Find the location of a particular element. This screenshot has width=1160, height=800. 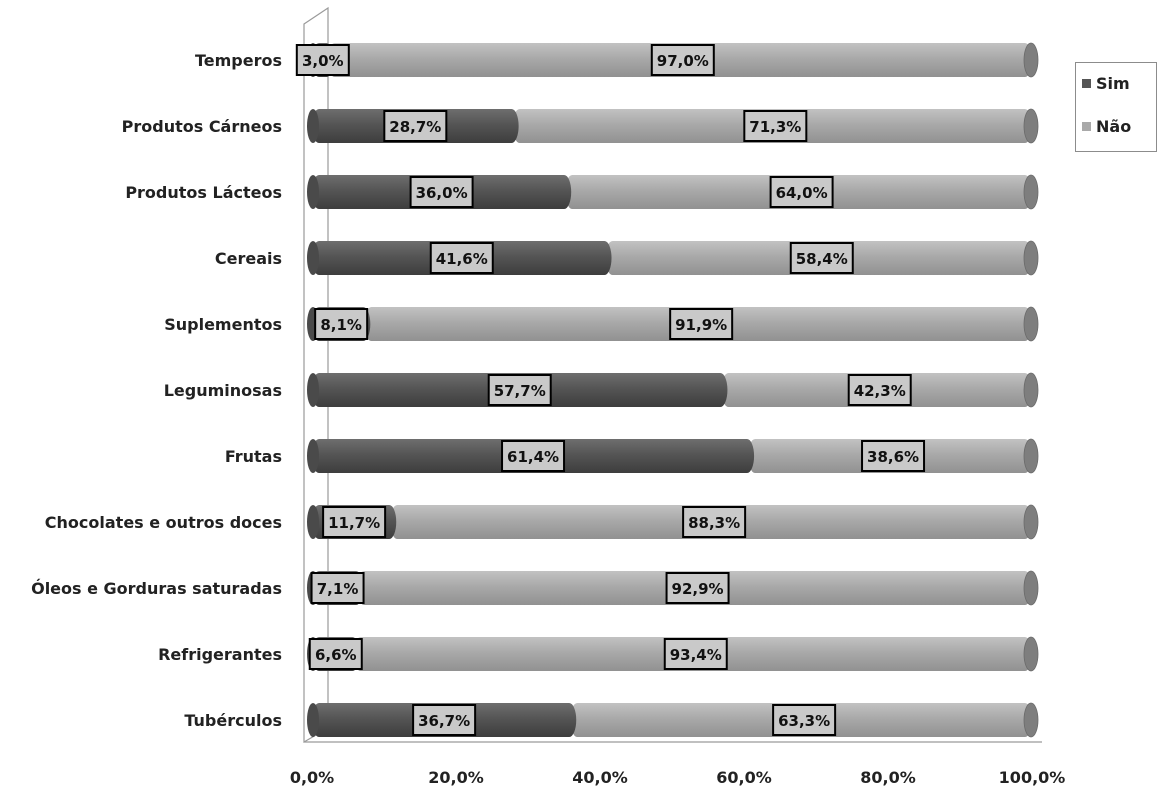

legend-label-sim: Sim is located at coordinates (1113, 83).